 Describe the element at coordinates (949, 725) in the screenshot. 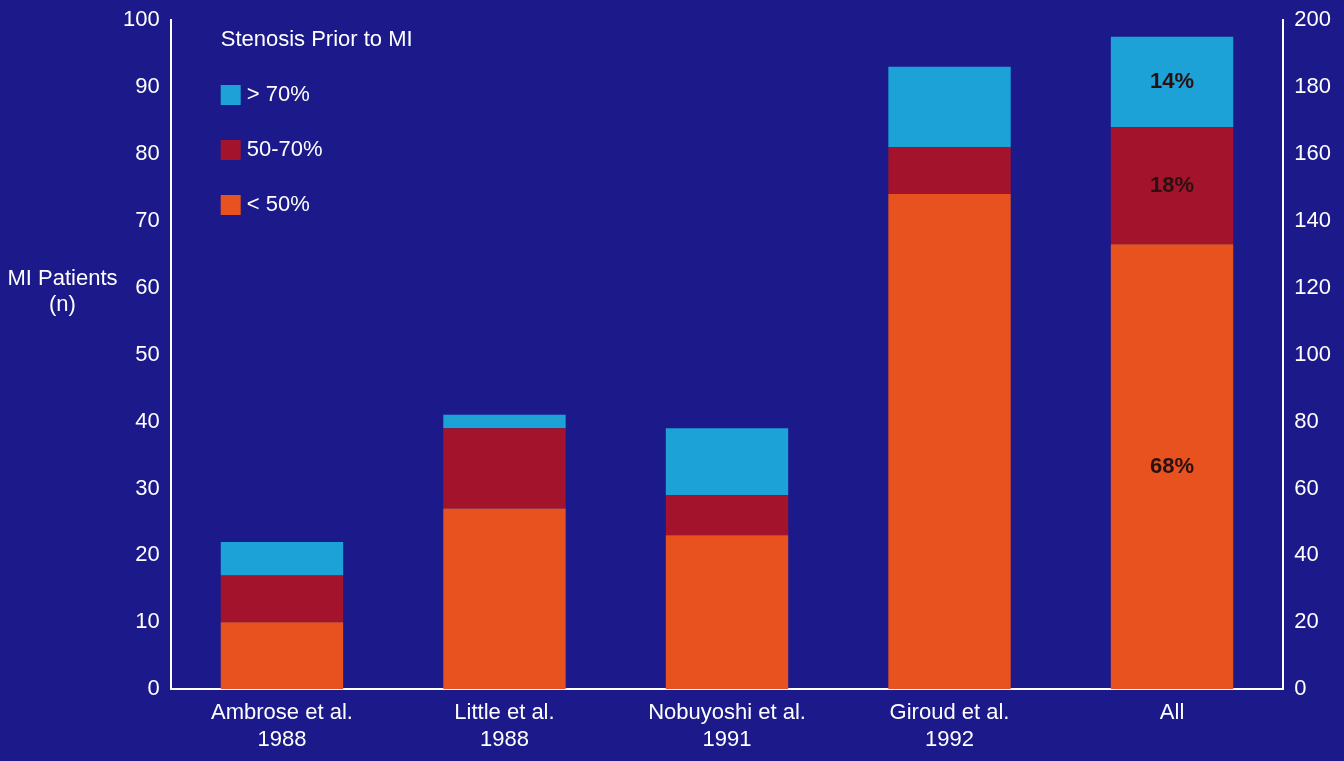

I see `x-tick-label: Giroud et al. 1992` at that location.